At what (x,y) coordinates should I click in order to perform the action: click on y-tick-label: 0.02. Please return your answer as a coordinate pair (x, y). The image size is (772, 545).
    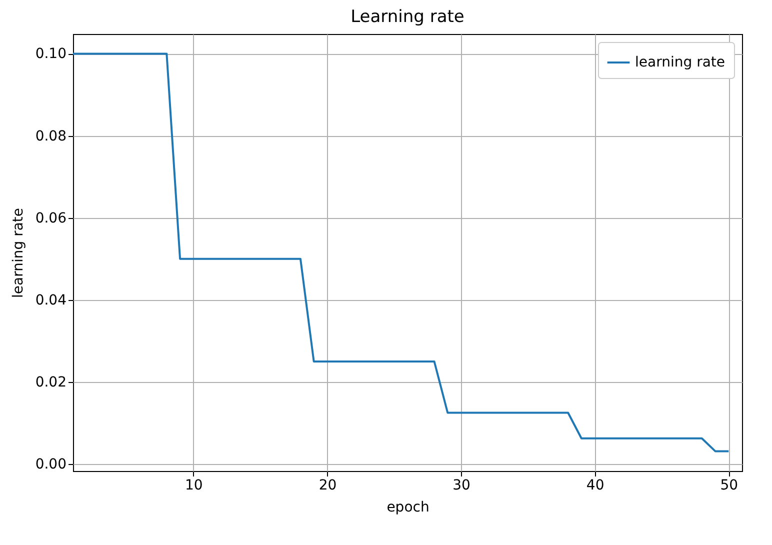
    Looking at the image, I should click on (50, 382).